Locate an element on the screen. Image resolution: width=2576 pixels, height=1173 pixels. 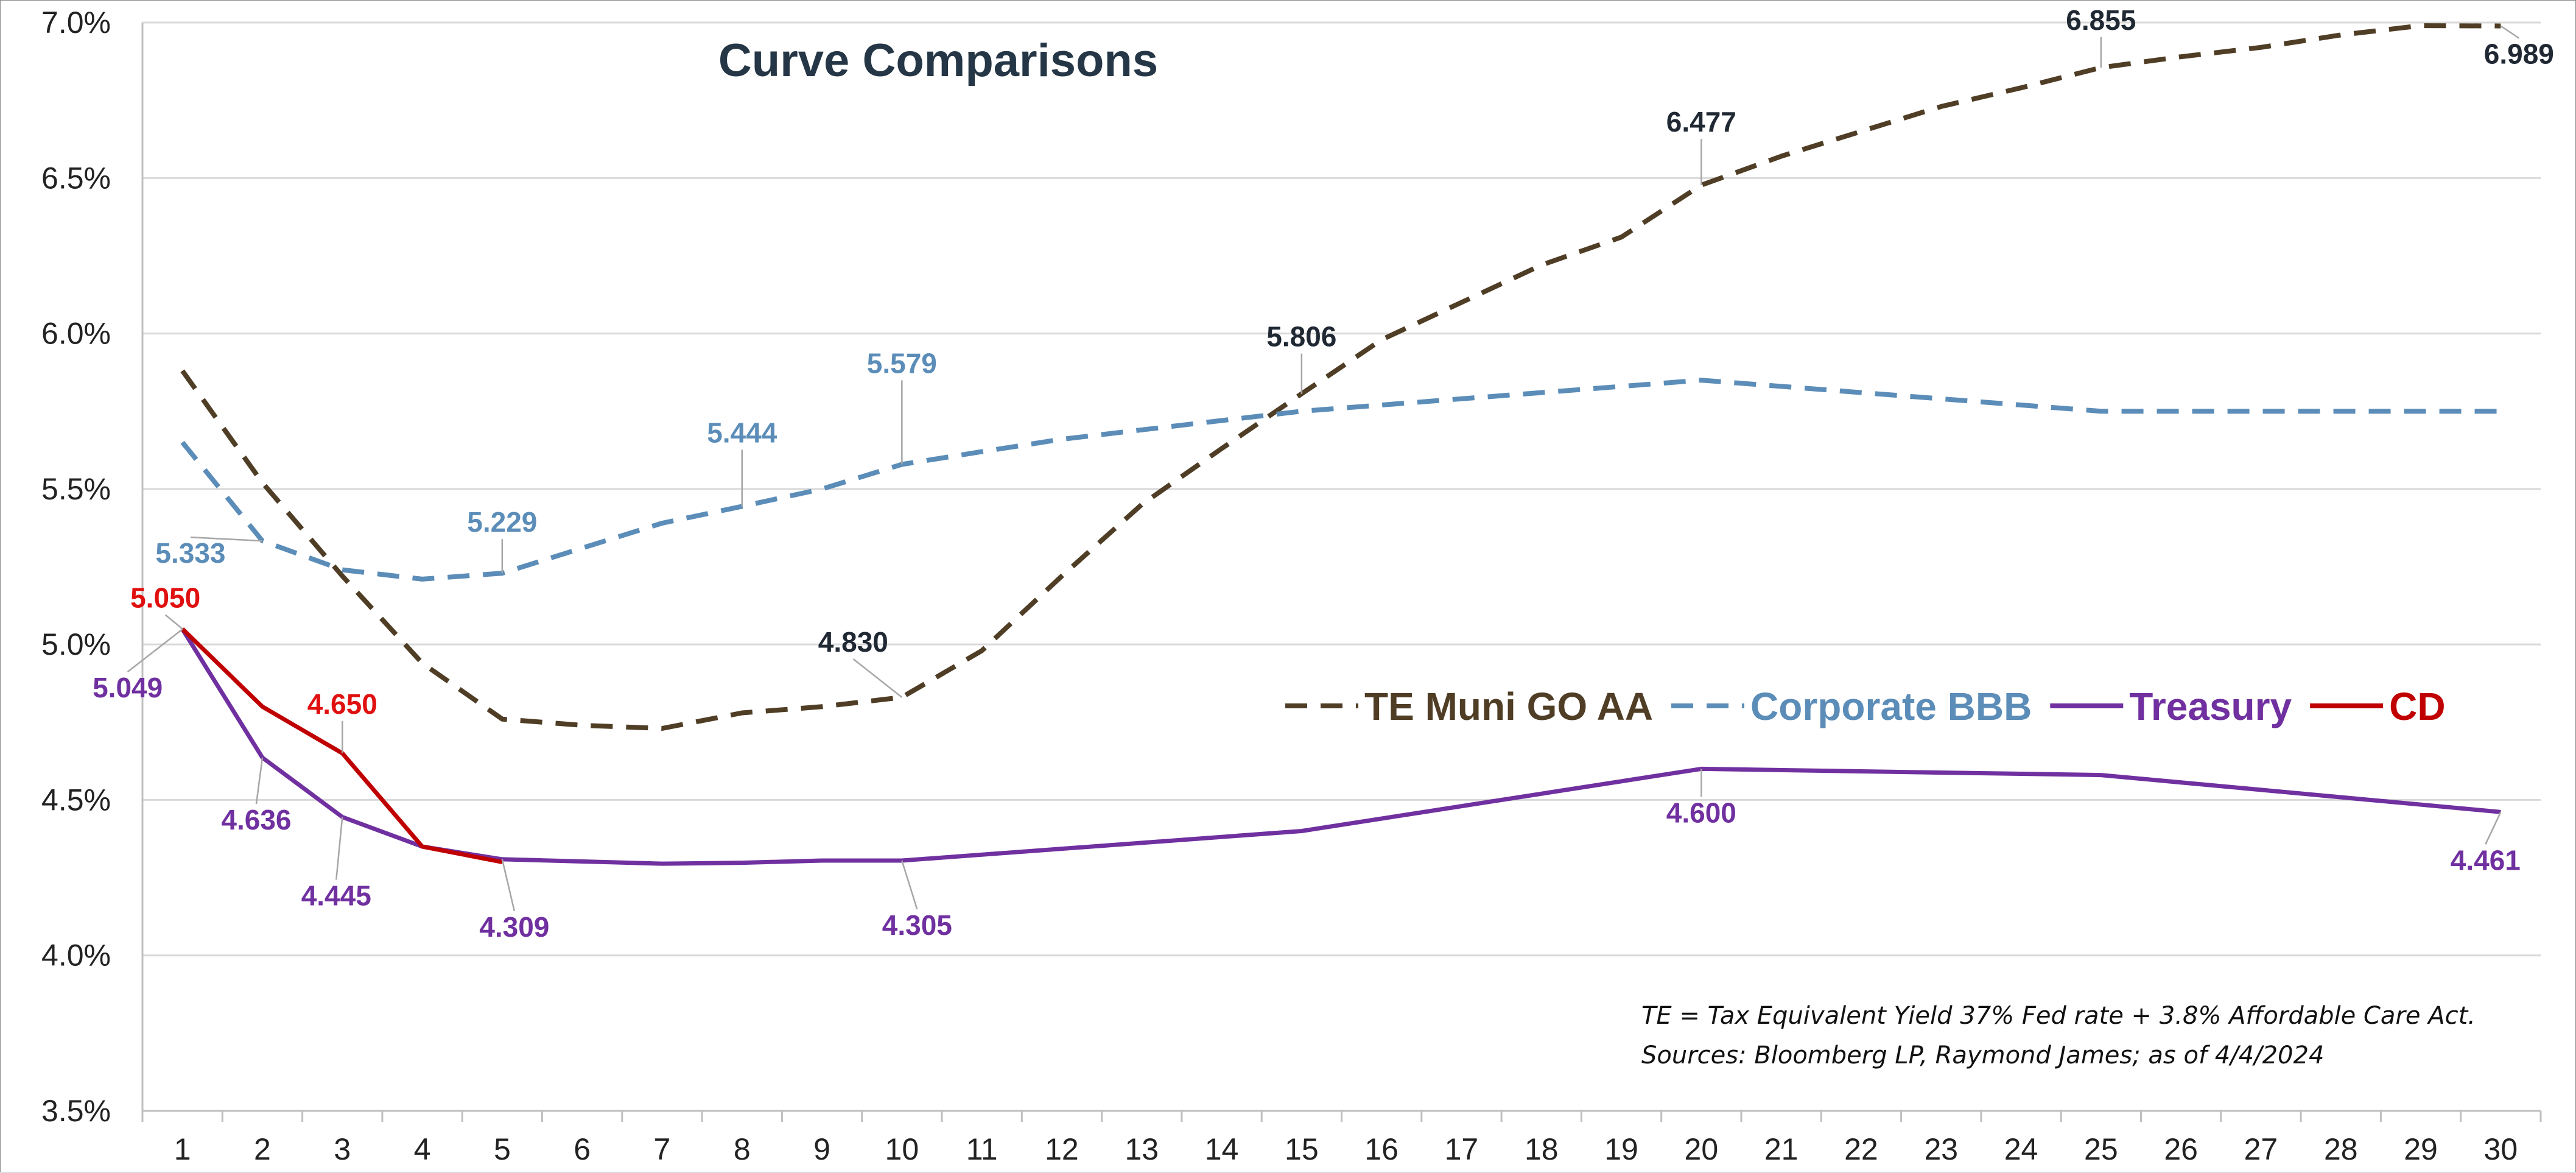
y-tick-label: 5.5% is located at coordinates (76, 489).